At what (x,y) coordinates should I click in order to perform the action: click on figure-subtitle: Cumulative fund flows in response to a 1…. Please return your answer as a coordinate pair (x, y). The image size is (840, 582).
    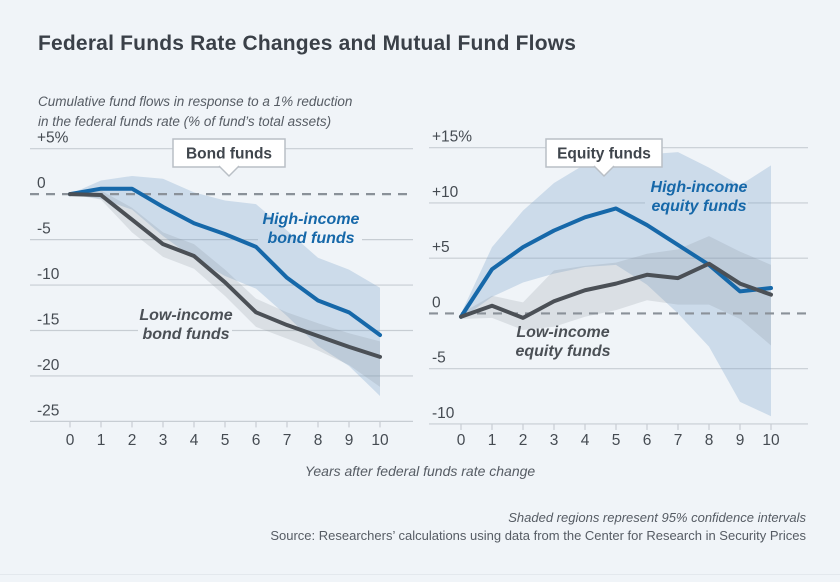
    Looking at the image, I should click on (195, 112).